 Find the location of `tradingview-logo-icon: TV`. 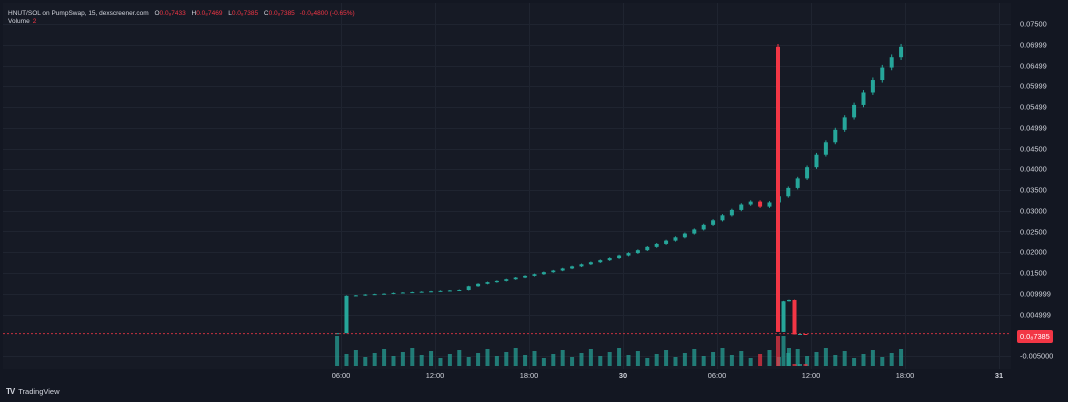

tradingview-logo-icon: TV is located at coordinates (10, 391).